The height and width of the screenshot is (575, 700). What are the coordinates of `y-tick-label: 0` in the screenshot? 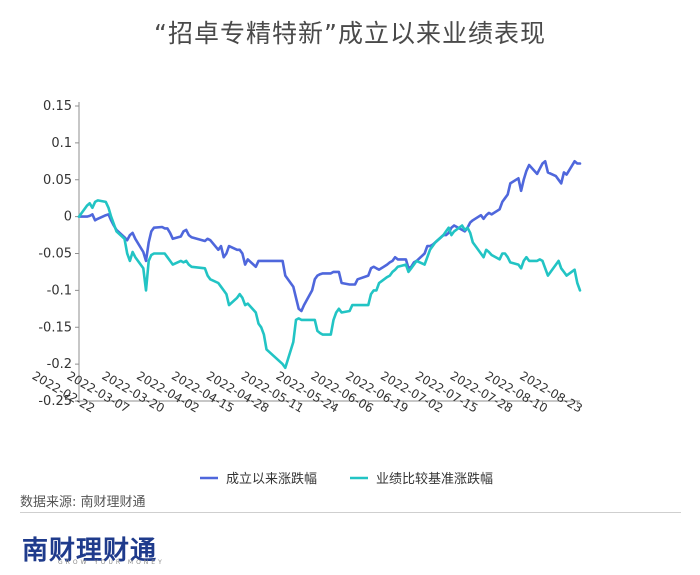 It's located at (68, 217).